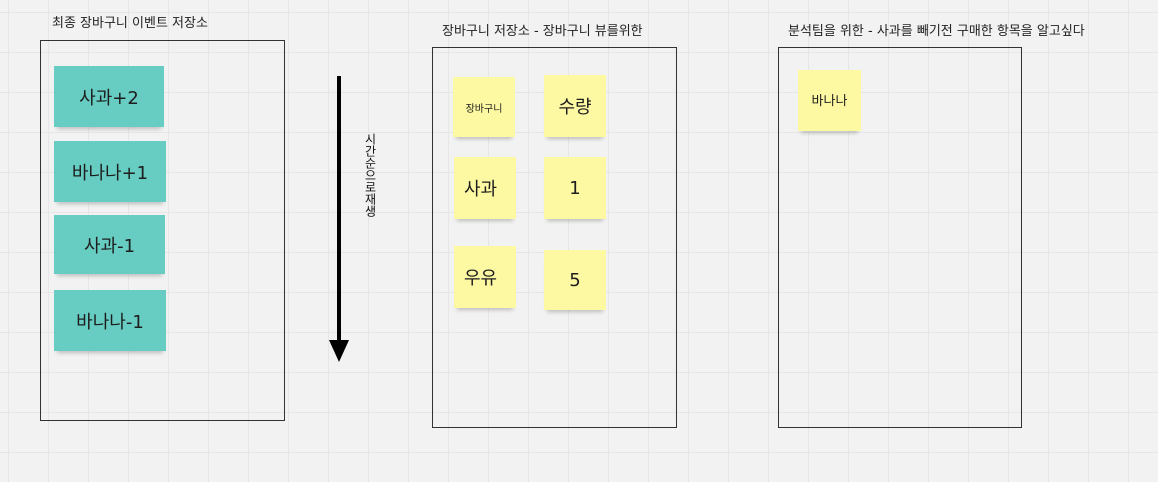  Describe the element at coordinates (109, 96) in the screenshot. I see `event-note: 사과+2` at that location.